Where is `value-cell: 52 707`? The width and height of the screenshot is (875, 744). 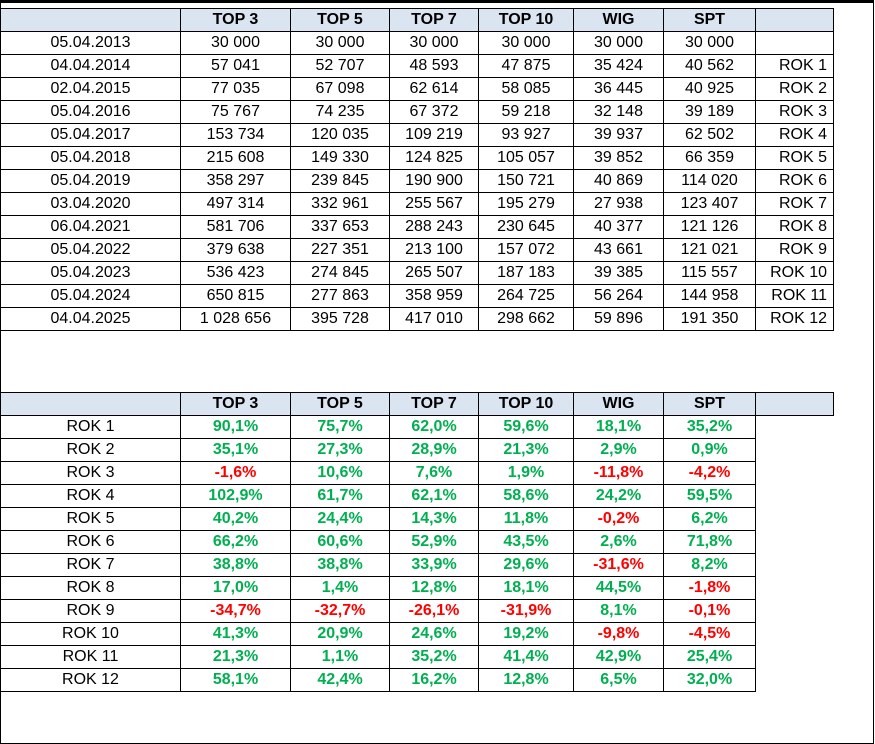
value-cell: 52 707 is located at coordinates (340, 66).